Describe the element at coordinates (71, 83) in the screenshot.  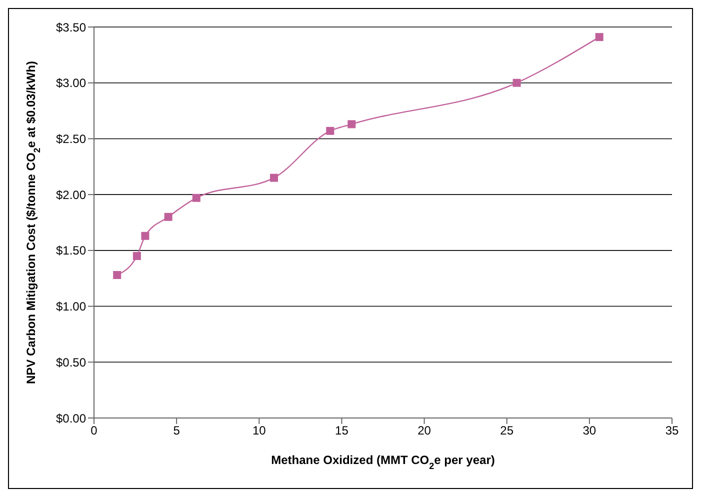
I see `y-tick-label: $3.00` at that location.